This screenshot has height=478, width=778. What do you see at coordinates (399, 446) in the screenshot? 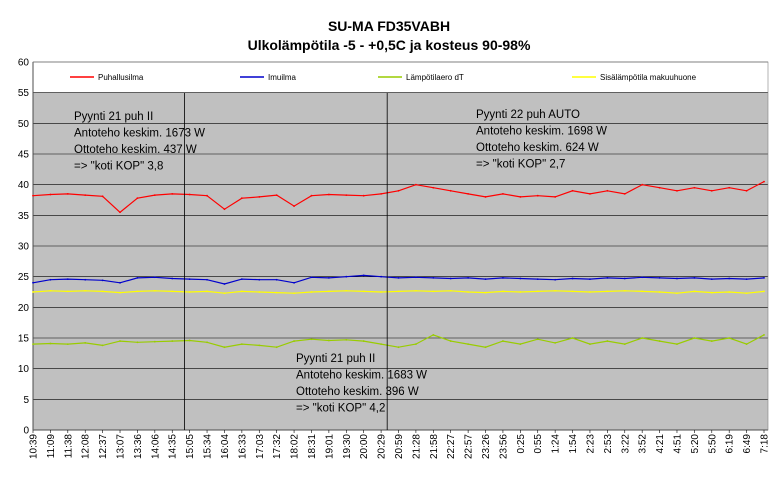
I see `x-tick-label: 20:59` at bounding box center [399, 446].